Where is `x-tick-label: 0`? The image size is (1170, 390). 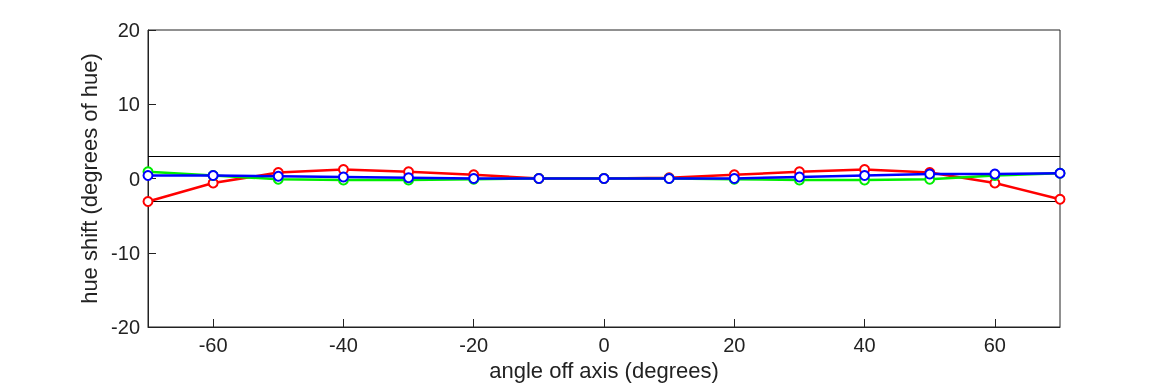 x-tick-label: 0 is located at coordinates (604, 345).